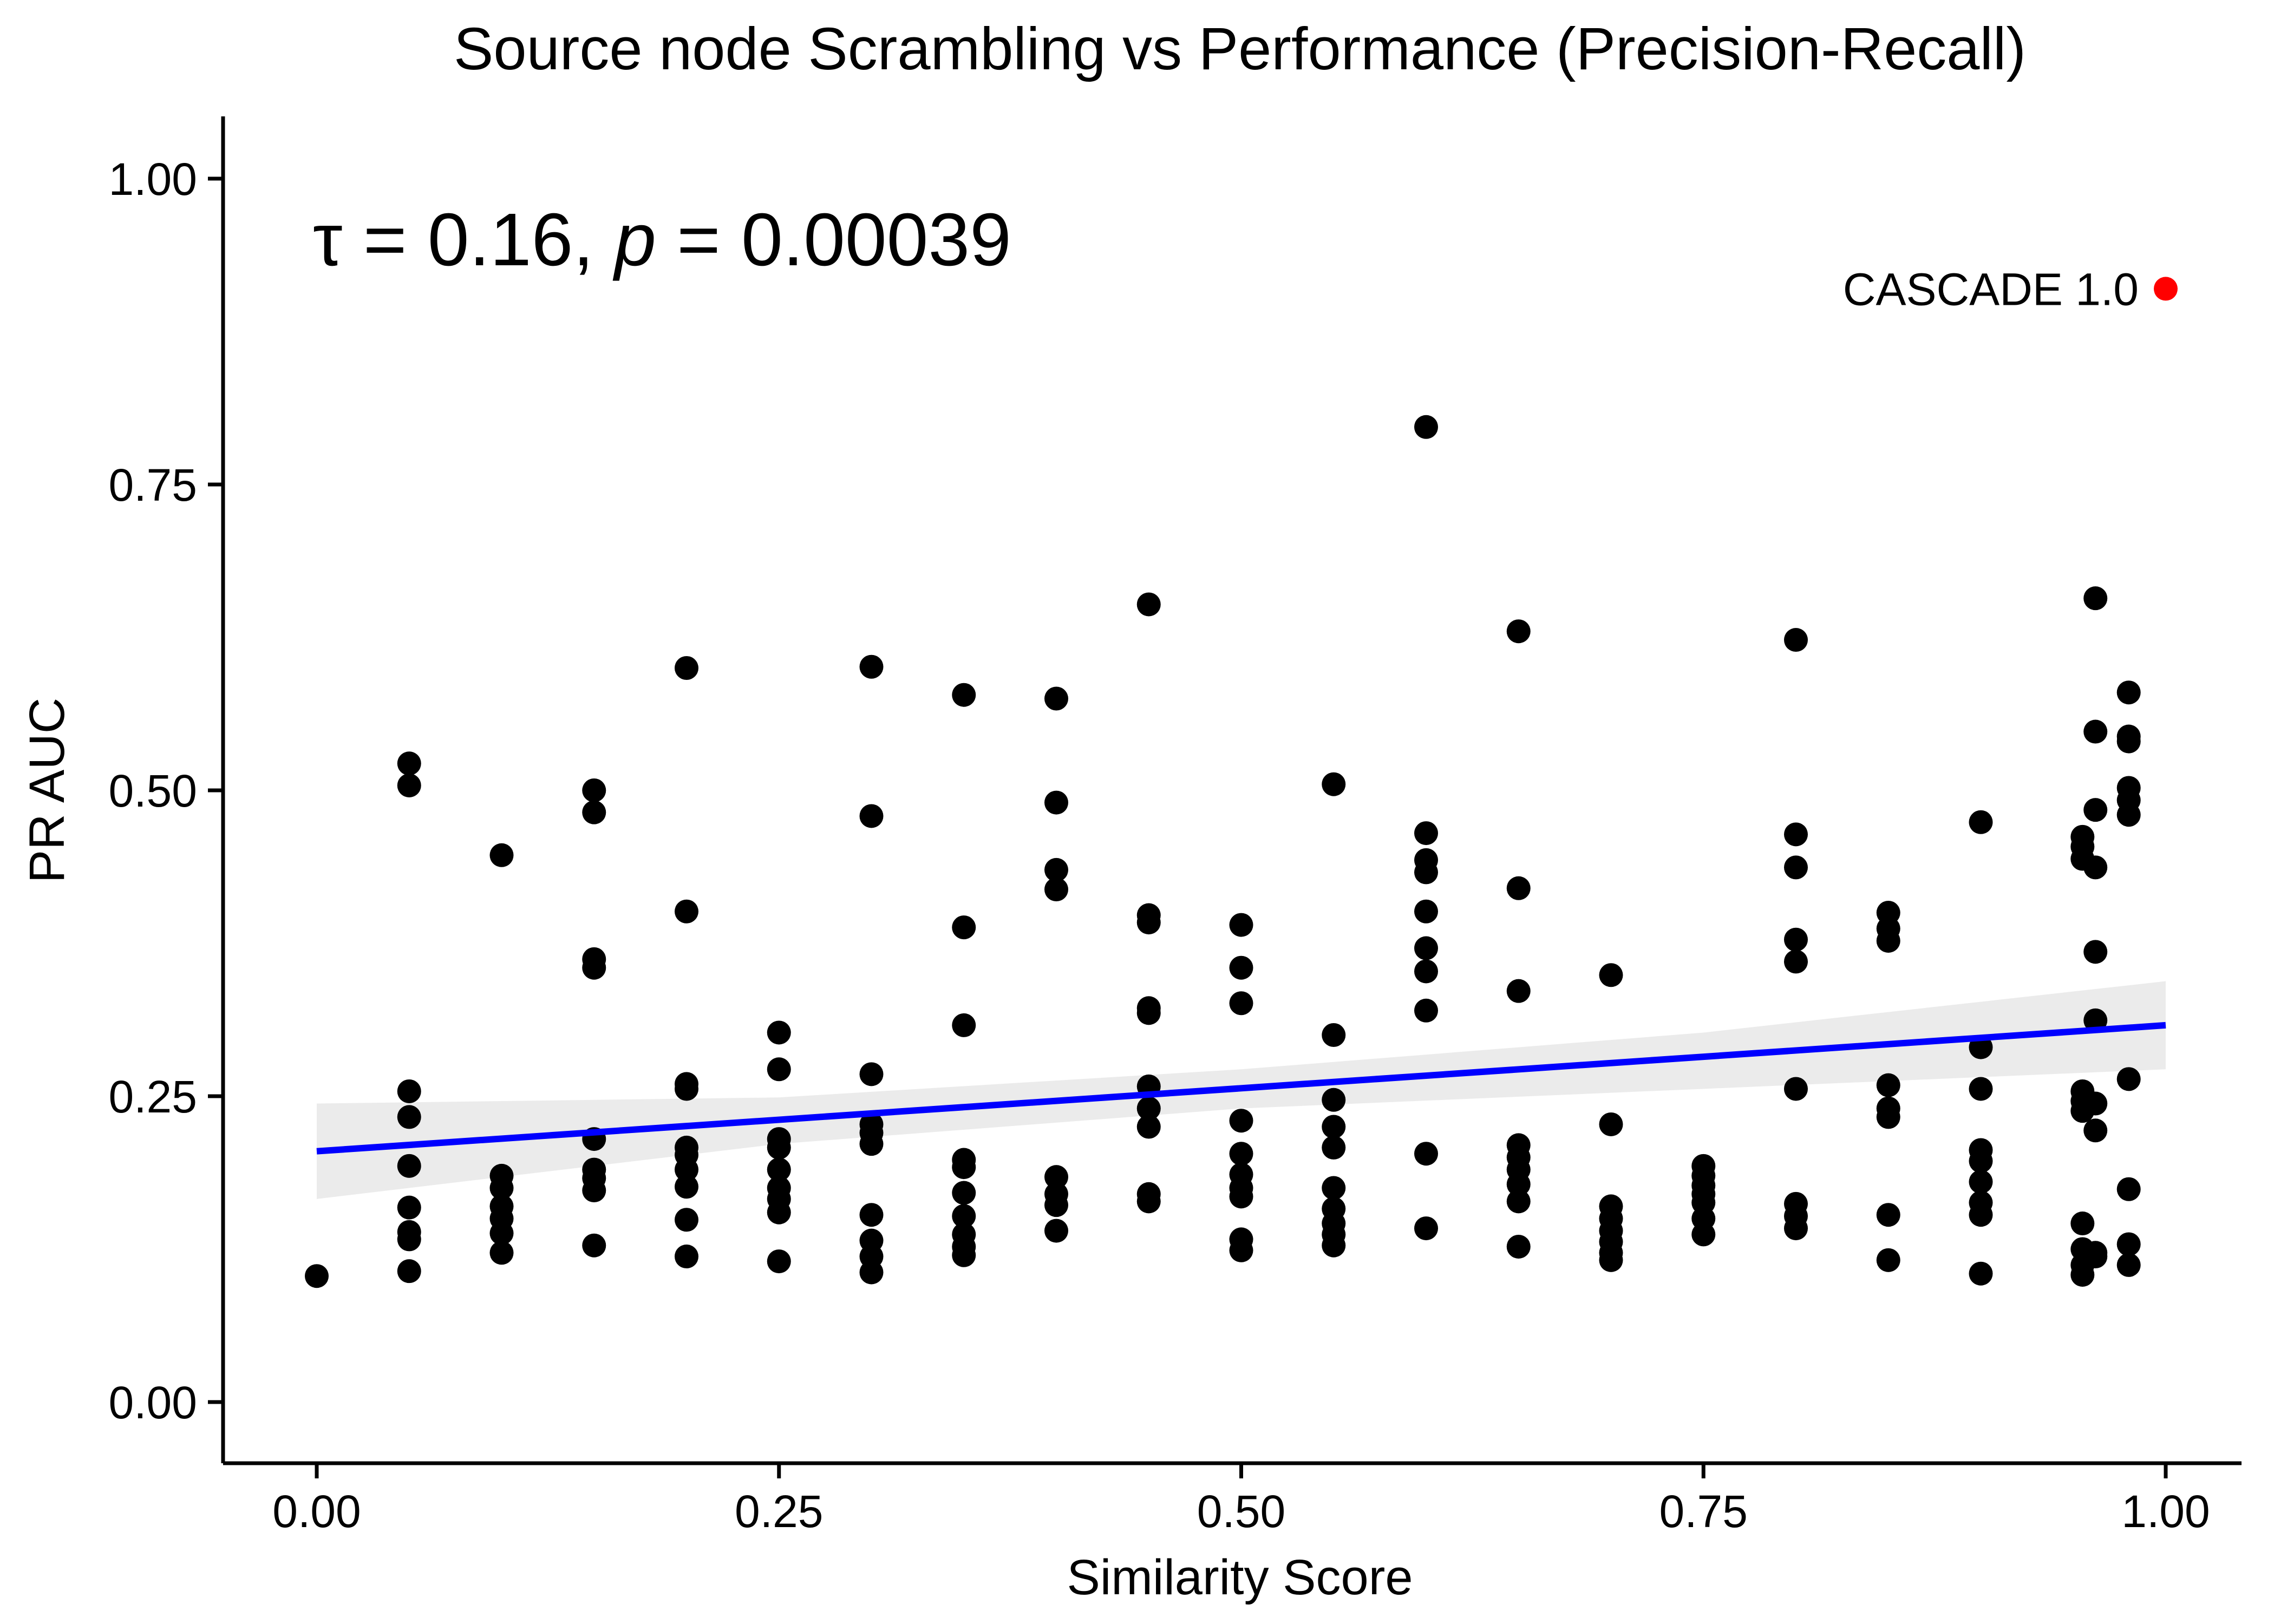 The height and width of the screenshot is (1624, 2274). I want to click on regression-line, so click(1241, 1088).